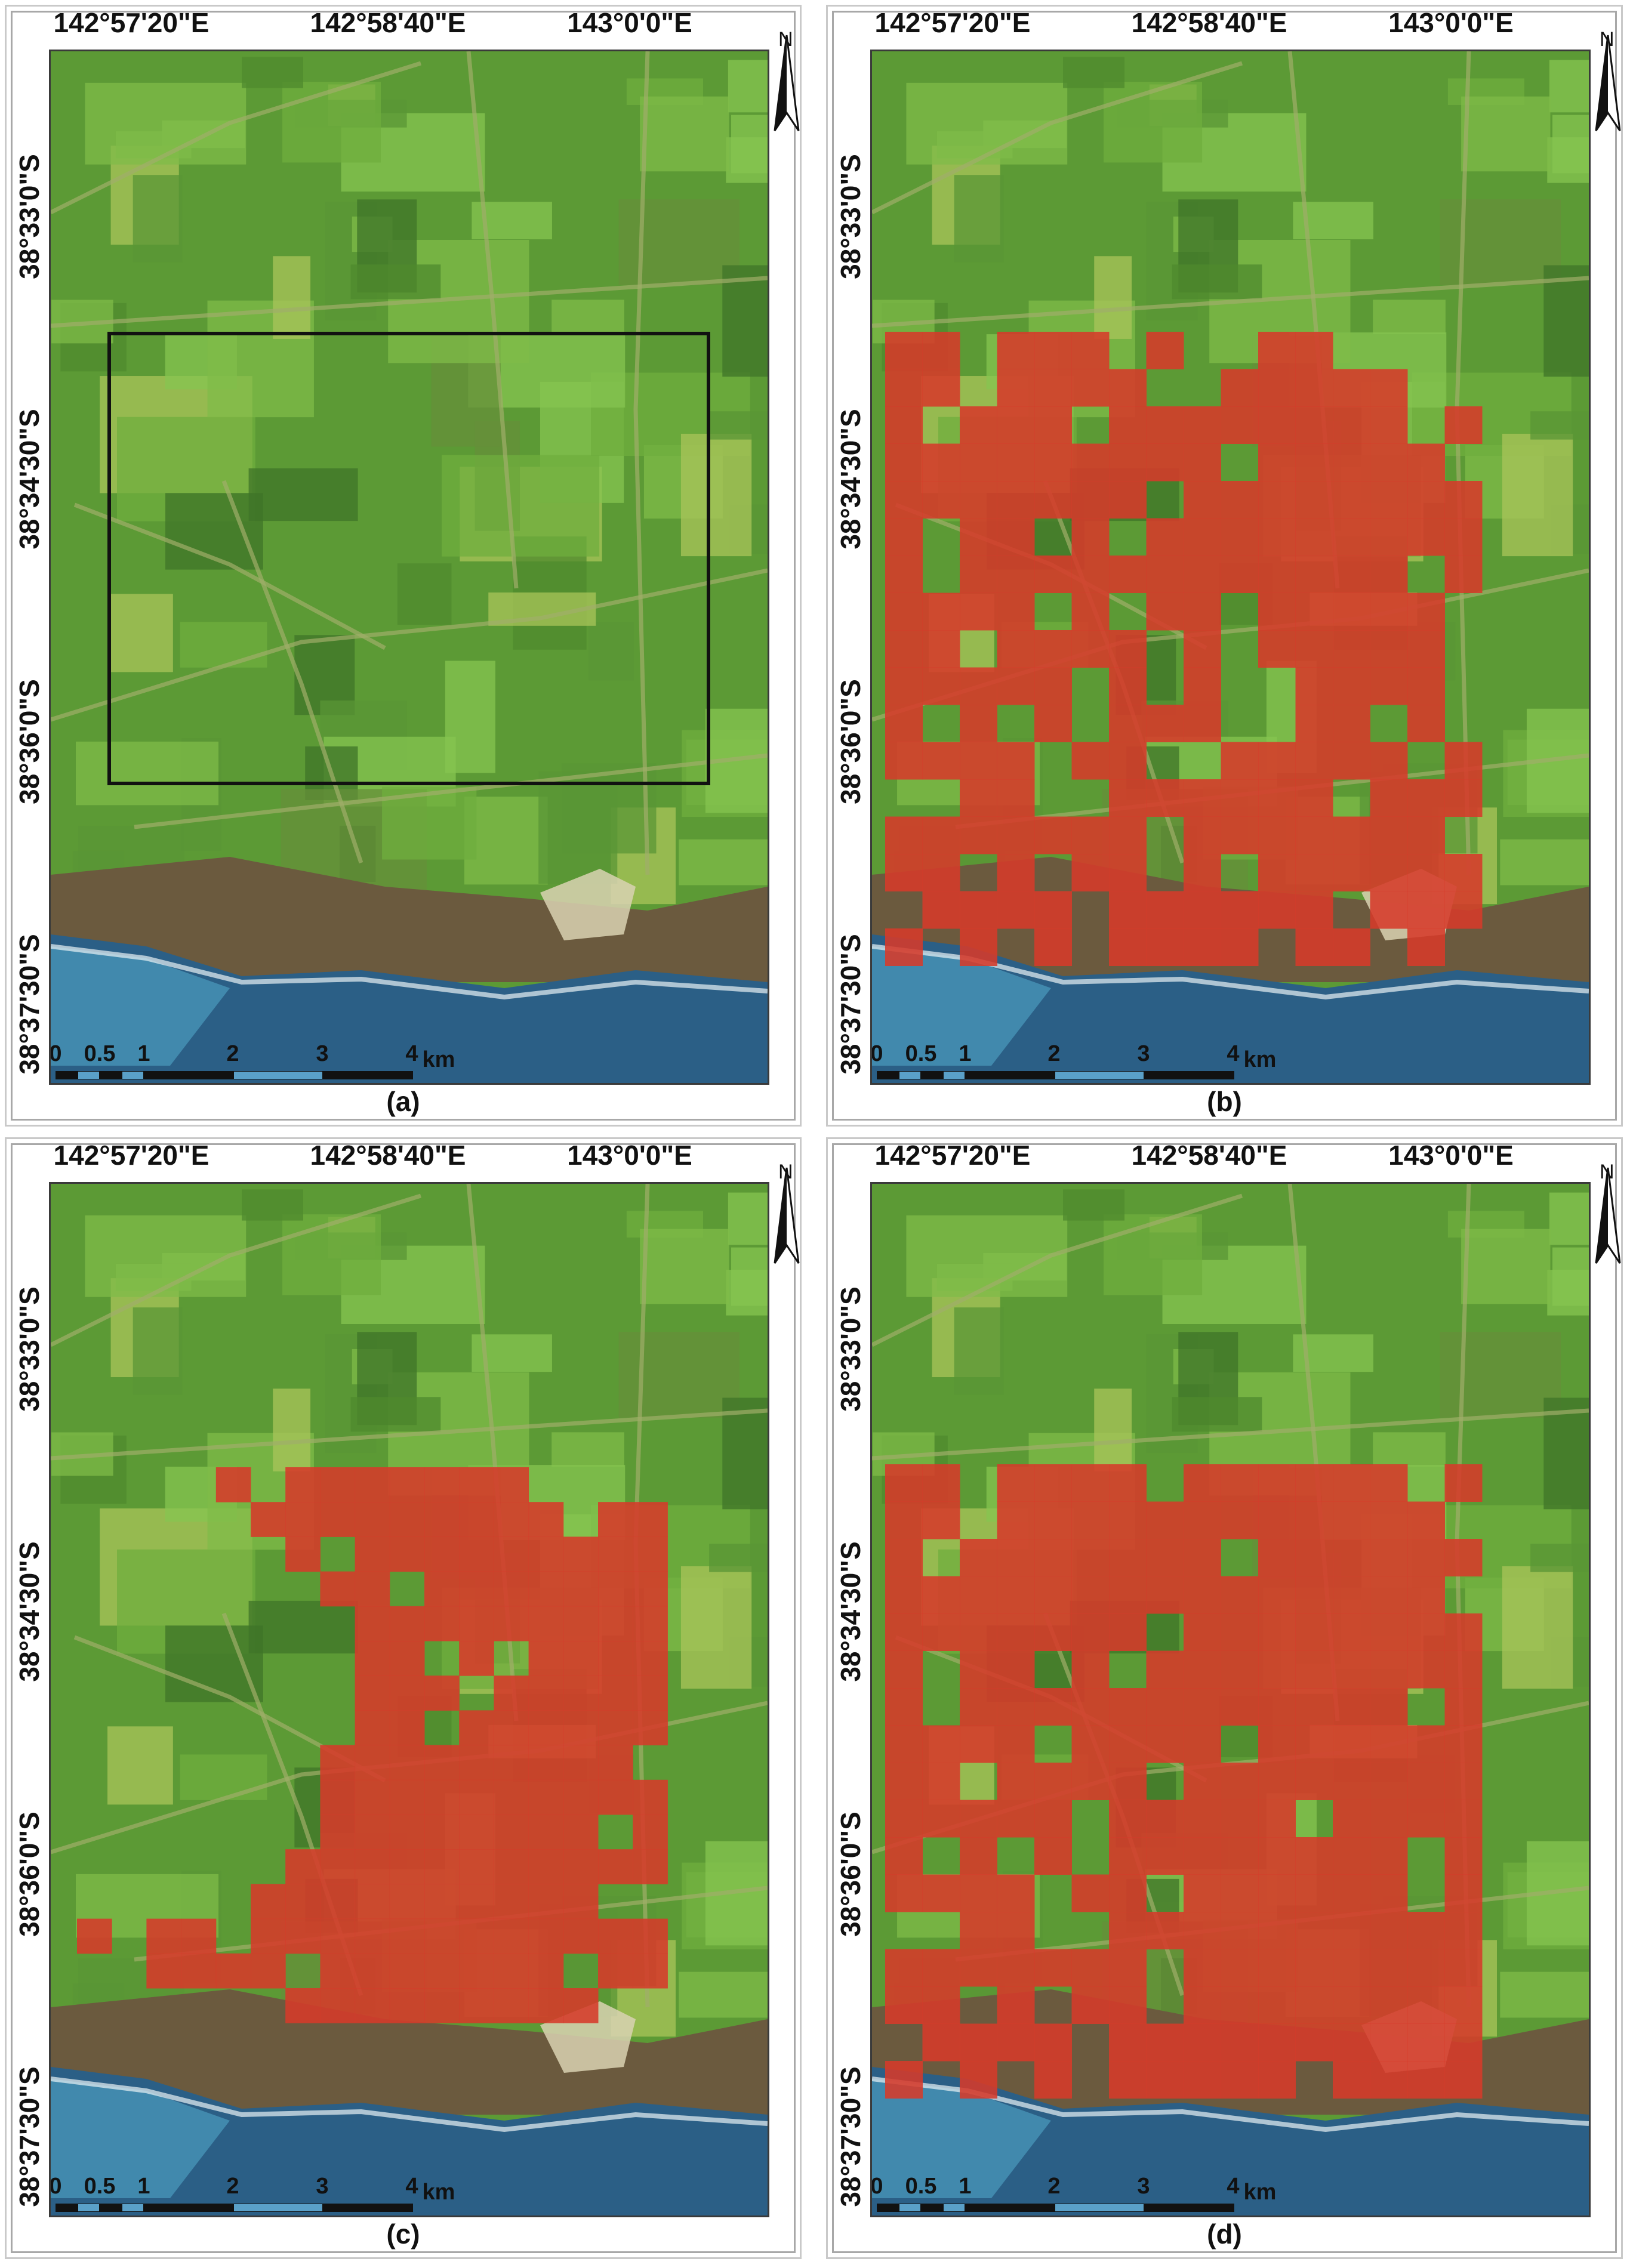  Describe the element at coordinates (388, 22) in the screenshot. I see `lon-label: 142°58'40"E` at that location.